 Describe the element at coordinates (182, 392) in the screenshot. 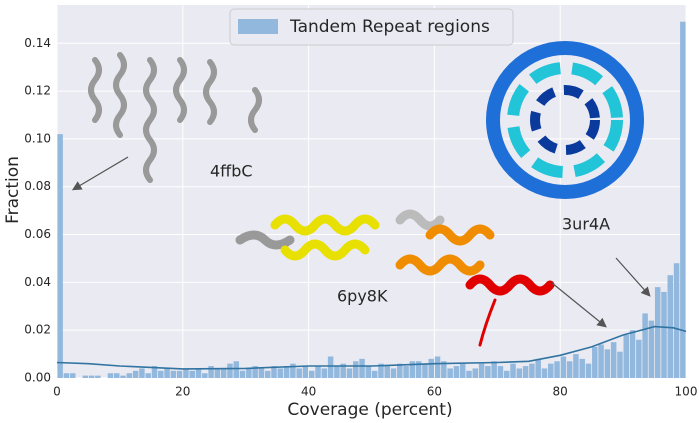

I see `x-tick-label: 20` at that location.